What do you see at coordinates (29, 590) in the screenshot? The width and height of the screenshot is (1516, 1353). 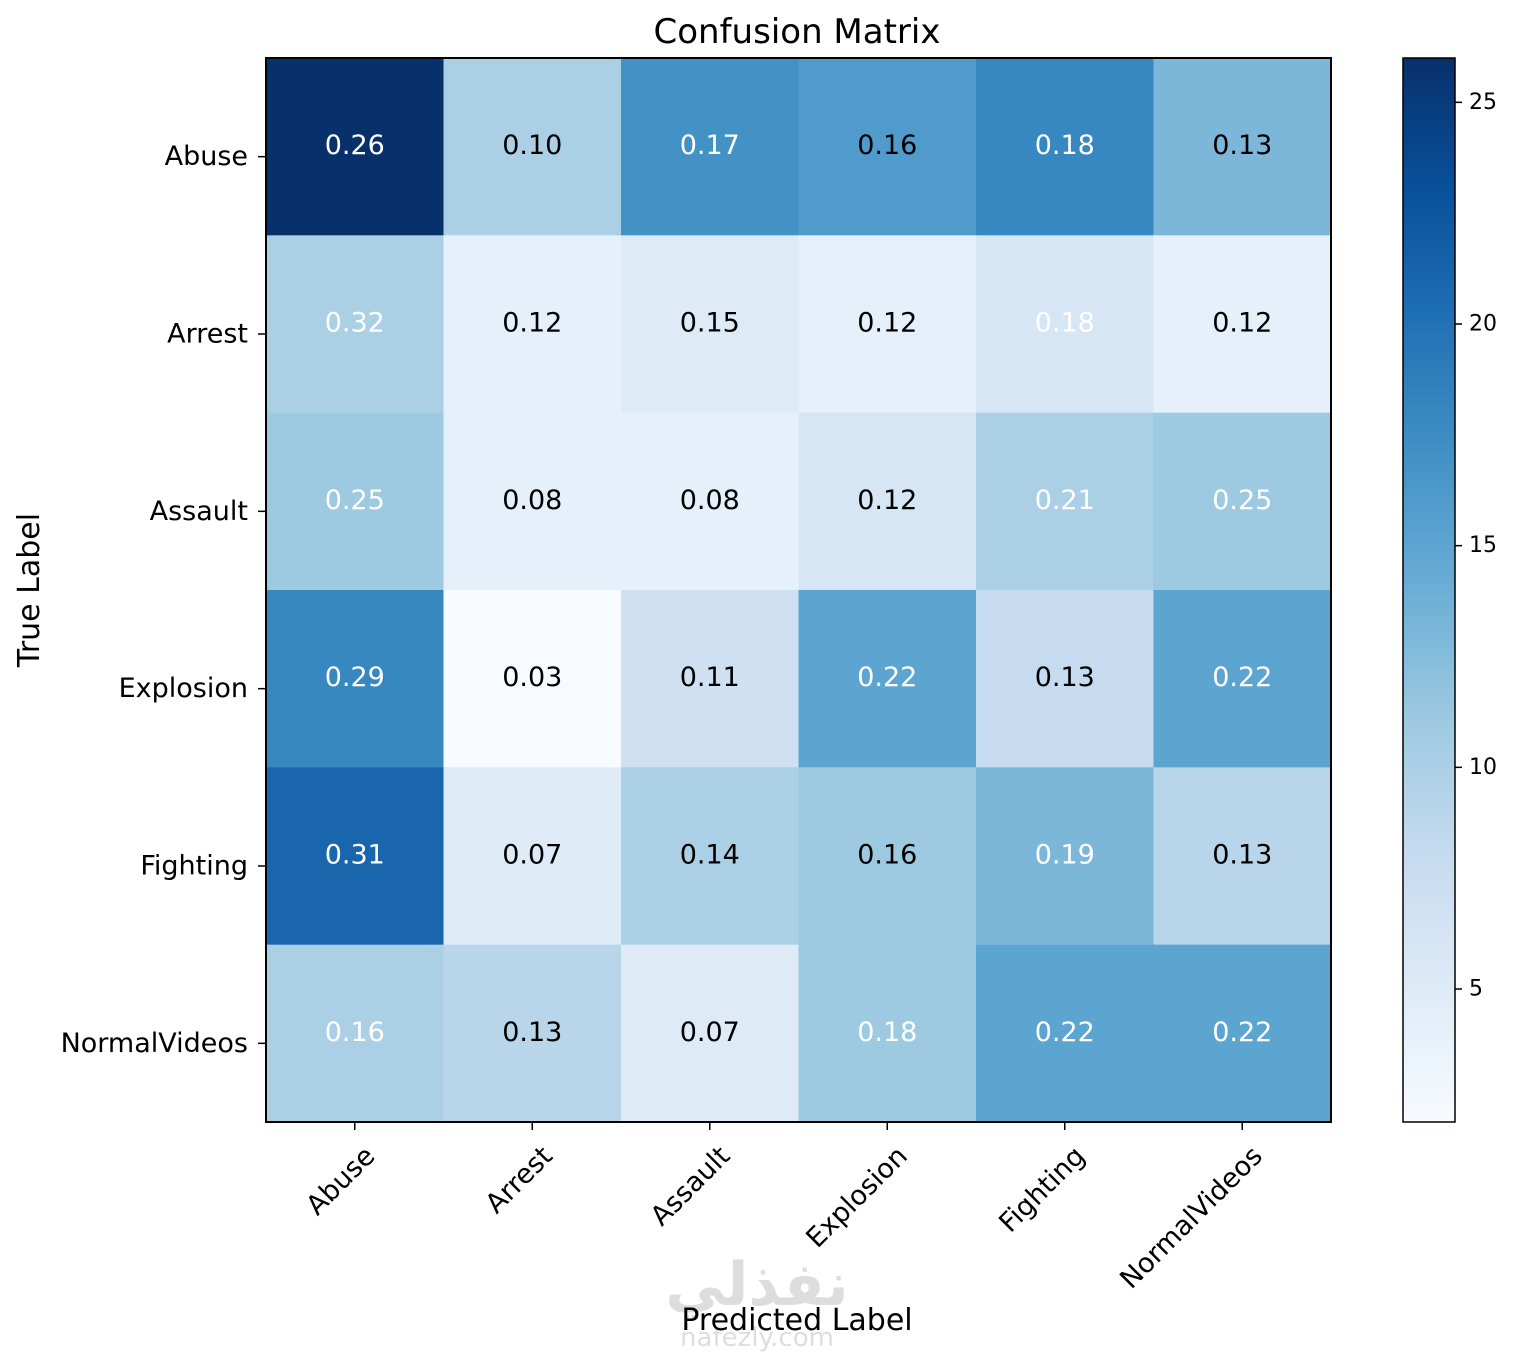 I see `y-axis-label: True Label` at bounding box center [29, 590].